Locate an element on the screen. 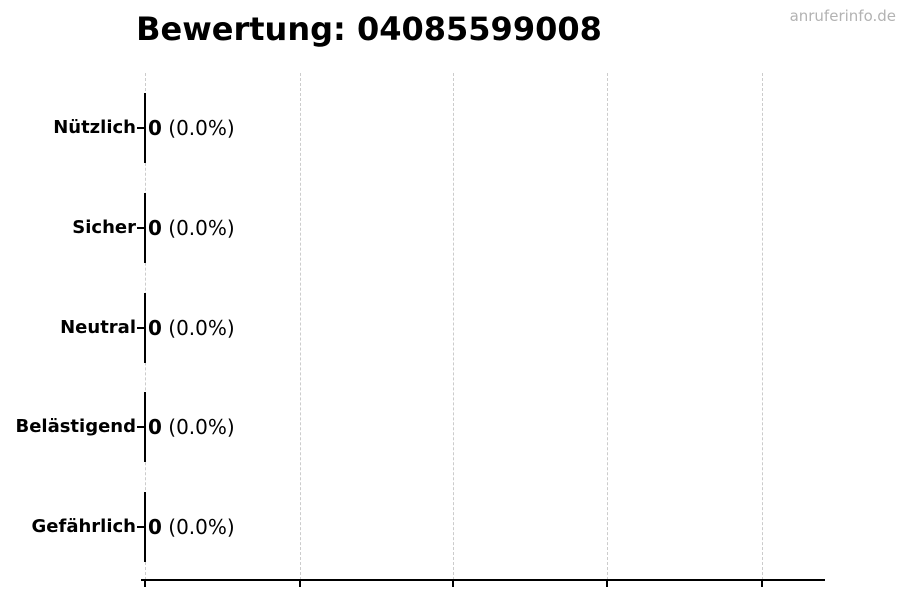  category-label: Neutral is located at coordinates (98, 327).